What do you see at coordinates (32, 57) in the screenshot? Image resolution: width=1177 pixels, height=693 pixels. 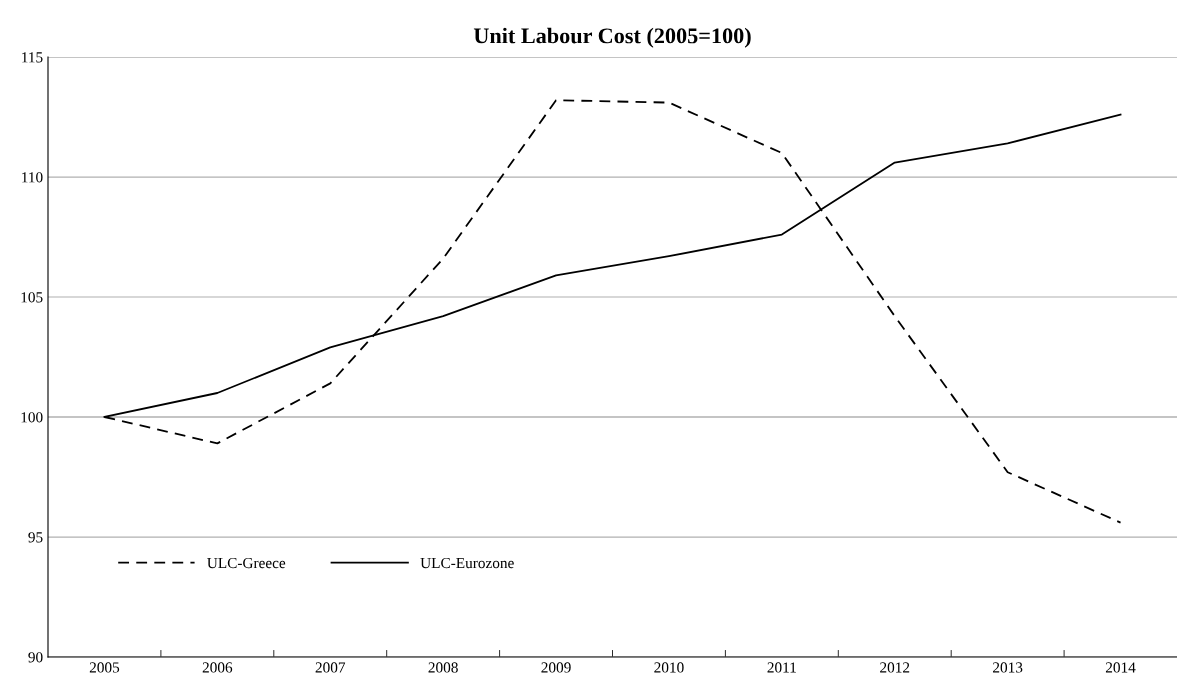 I see `y-tick-label: 115` at bounding box center [32, 57].